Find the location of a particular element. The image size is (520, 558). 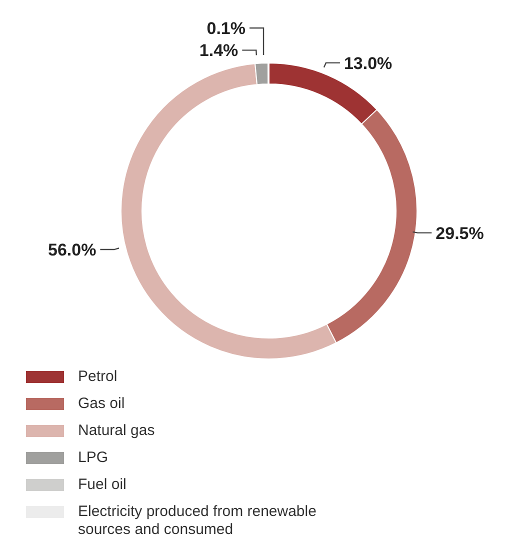

legend-label: Electricity produced from renewable sources and consumed is located at coordinates (198, 521).